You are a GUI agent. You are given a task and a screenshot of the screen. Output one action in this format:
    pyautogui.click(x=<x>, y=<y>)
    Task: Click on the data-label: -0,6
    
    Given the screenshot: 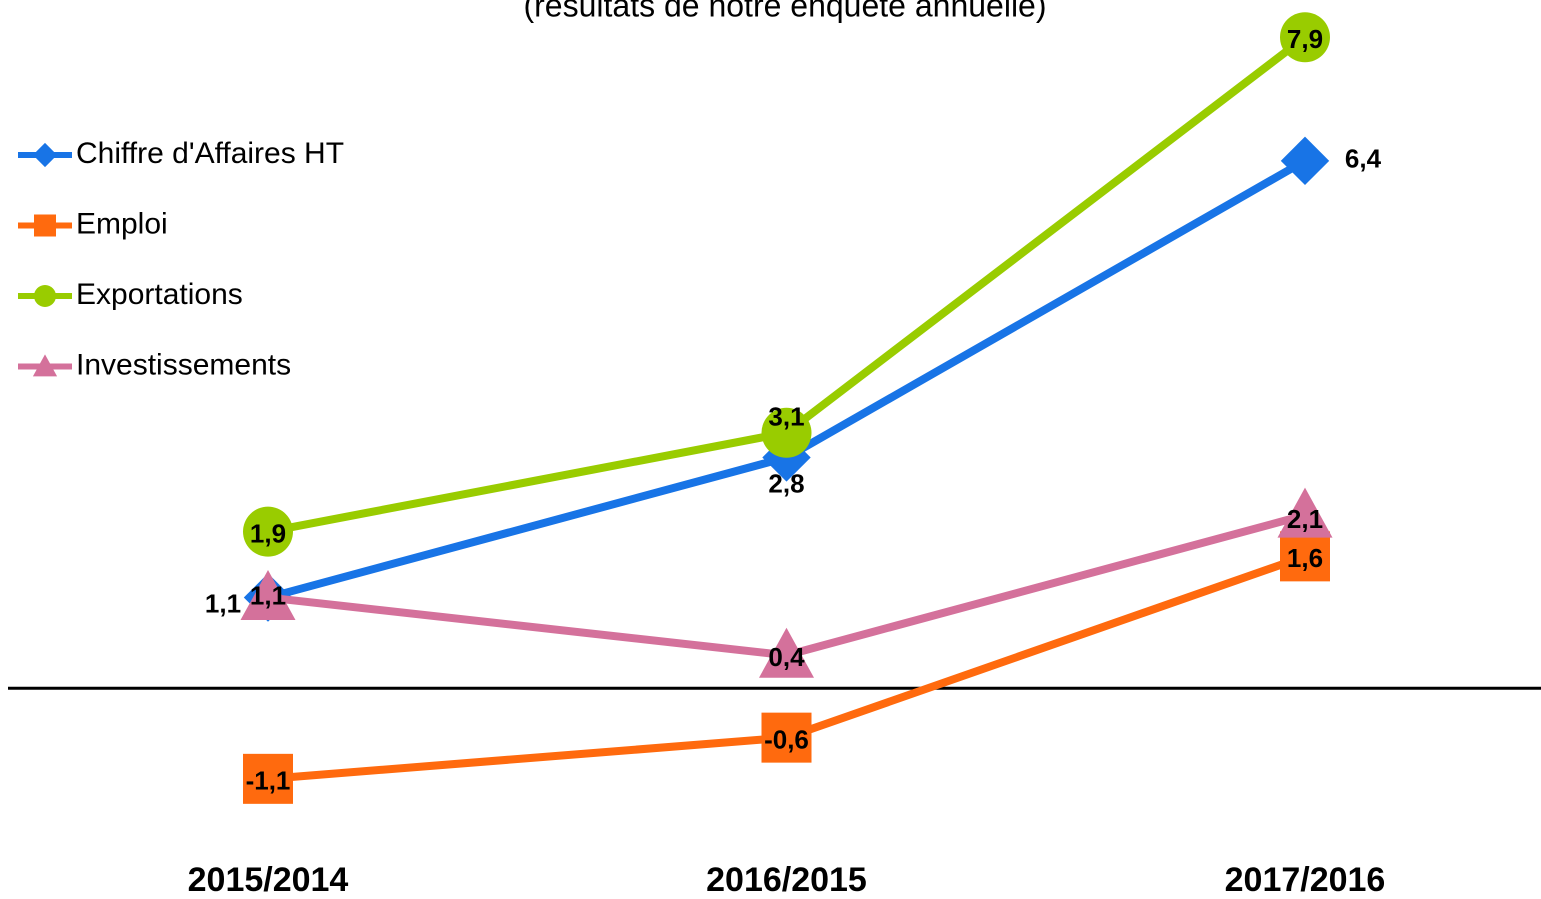 What is the action you would take?
    pyautogui.click(x=786, y=740)
    